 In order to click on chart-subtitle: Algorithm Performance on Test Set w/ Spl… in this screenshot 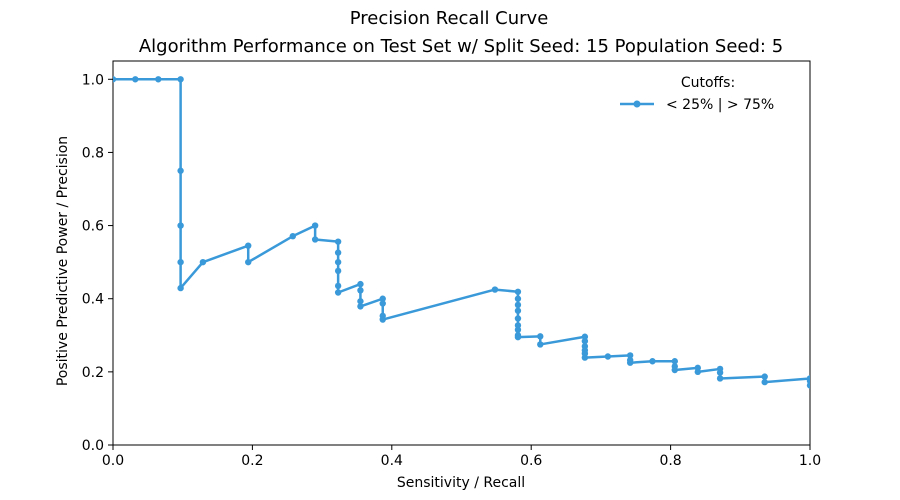, I will do `click(461, 46)`.